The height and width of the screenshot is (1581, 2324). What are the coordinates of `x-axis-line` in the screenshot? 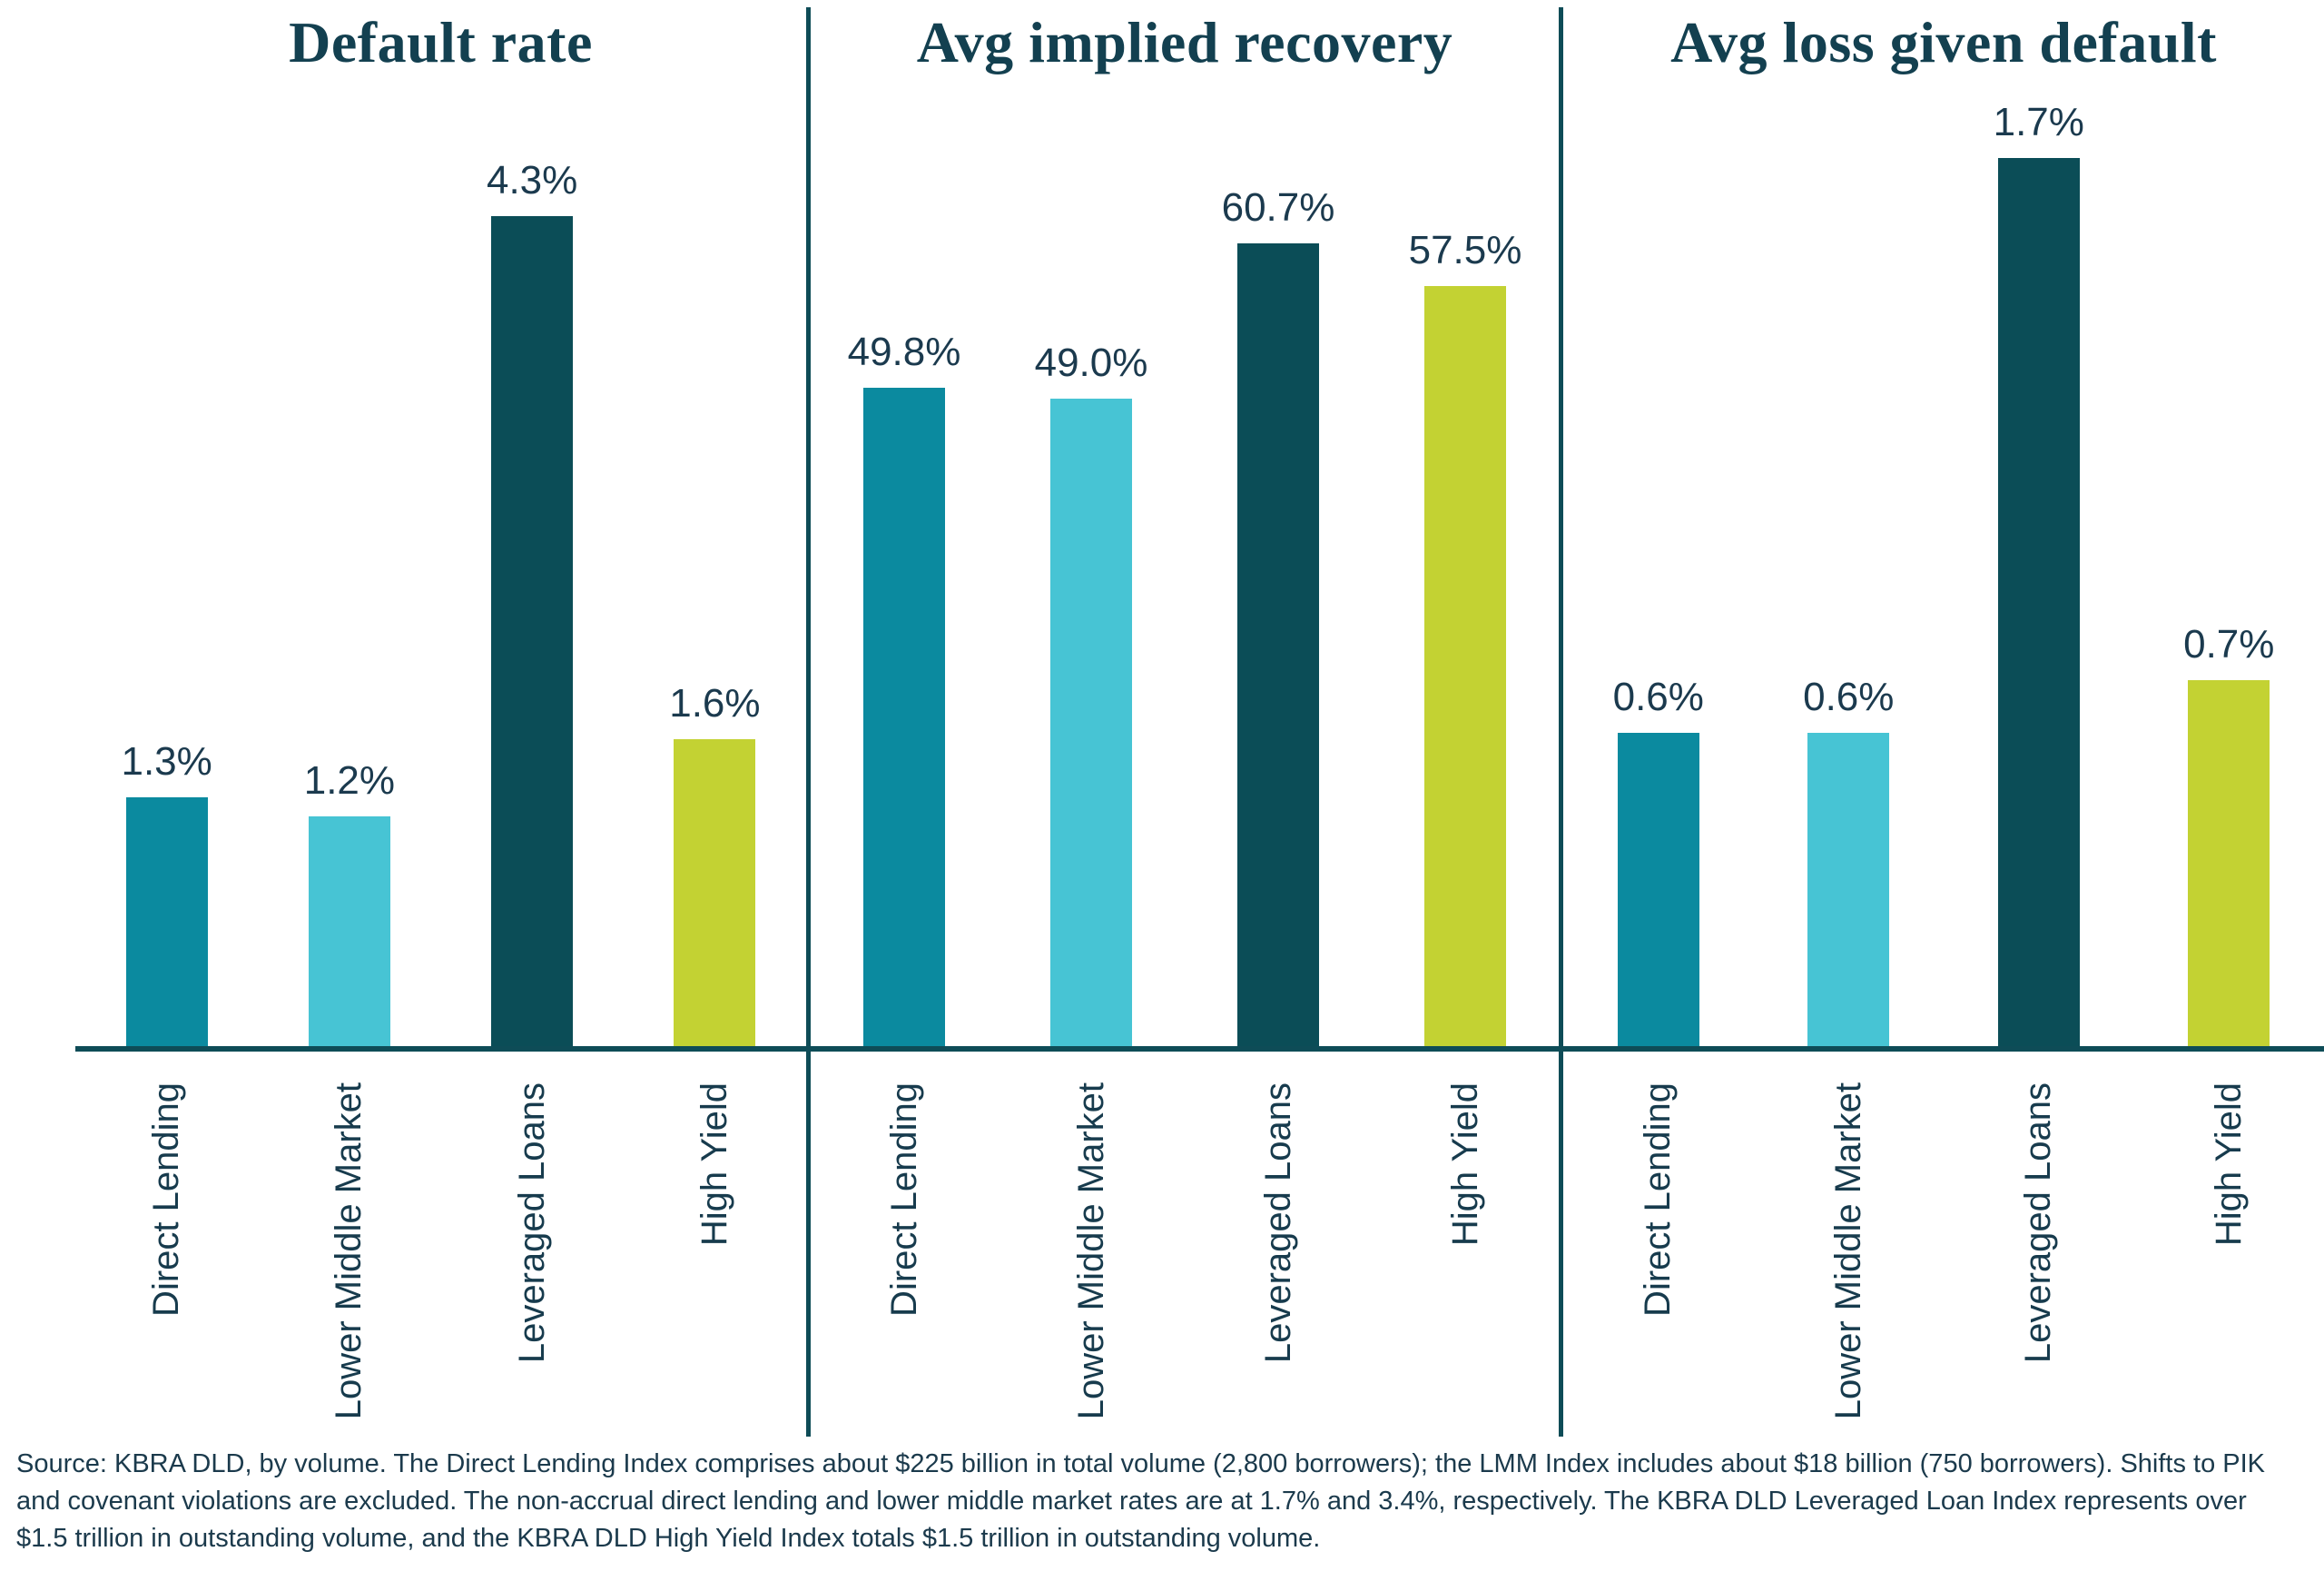 It's located at (1199, 1049).